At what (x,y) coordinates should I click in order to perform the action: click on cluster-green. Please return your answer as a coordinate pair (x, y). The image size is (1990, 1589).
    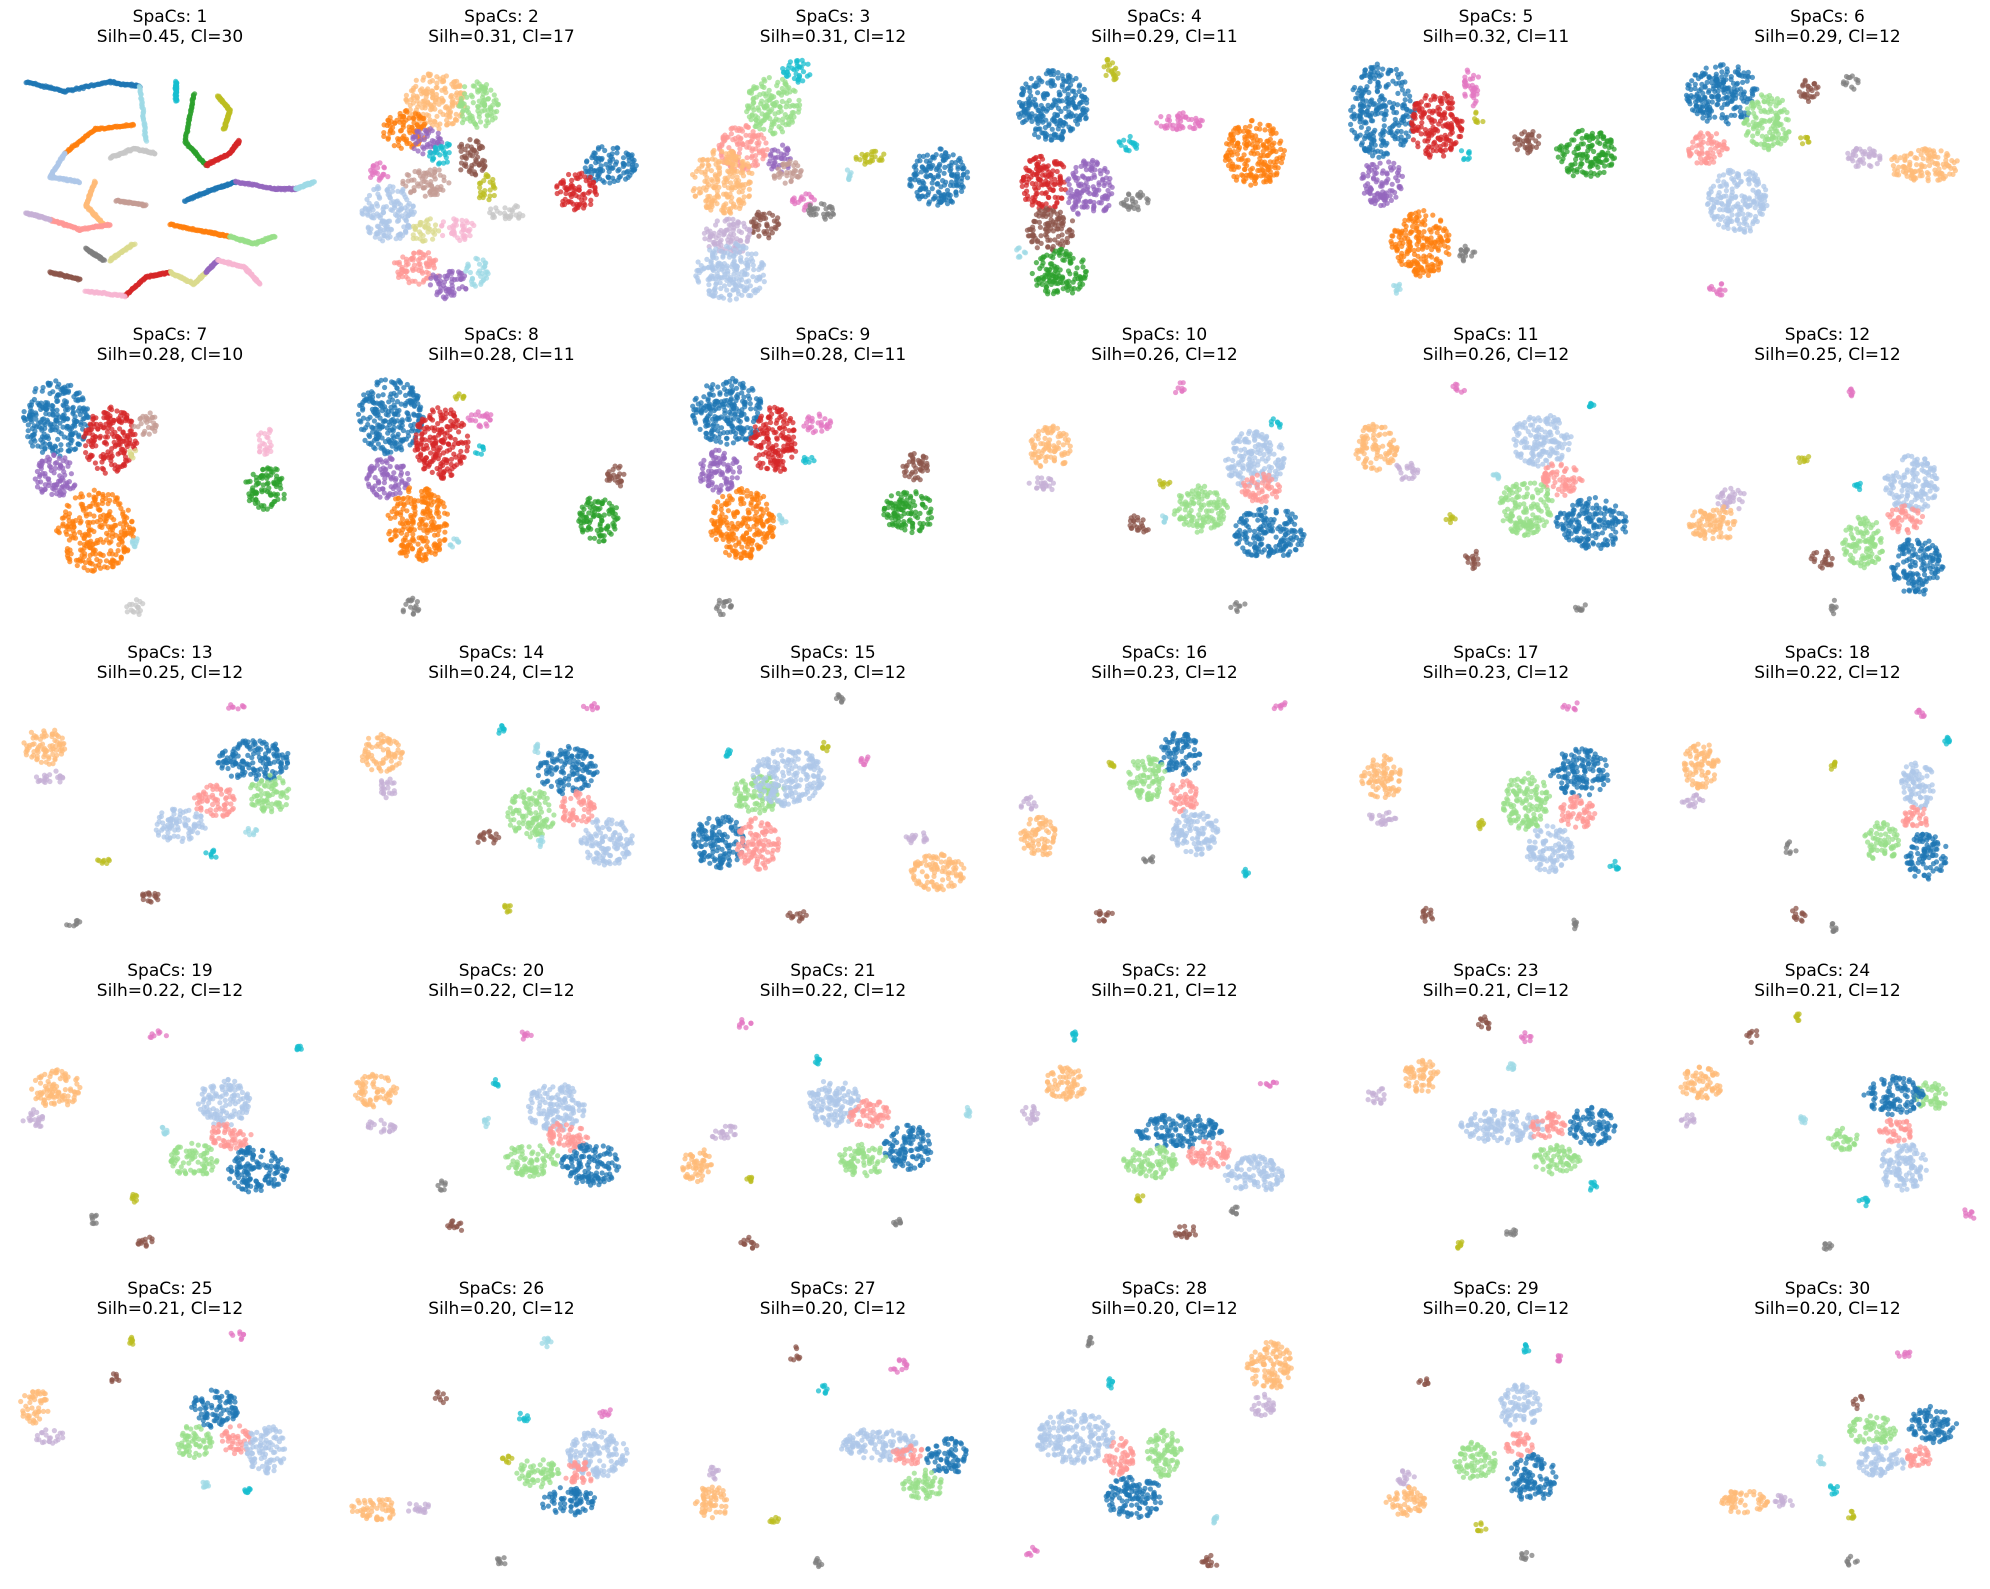
    Looking at the image, I should click on (1059, 271).